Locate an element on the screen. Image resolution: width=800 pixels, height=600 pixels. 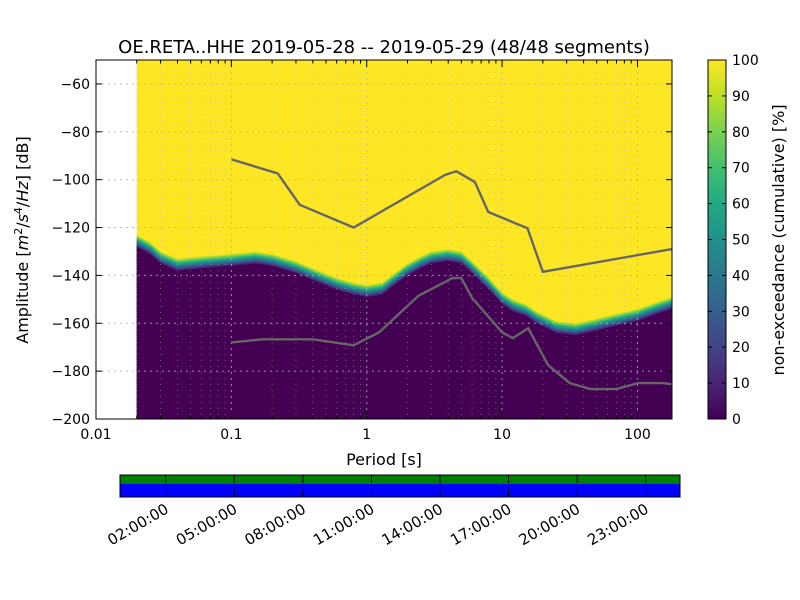
y-tick-label: −140 is located at coordinates (71, 276).